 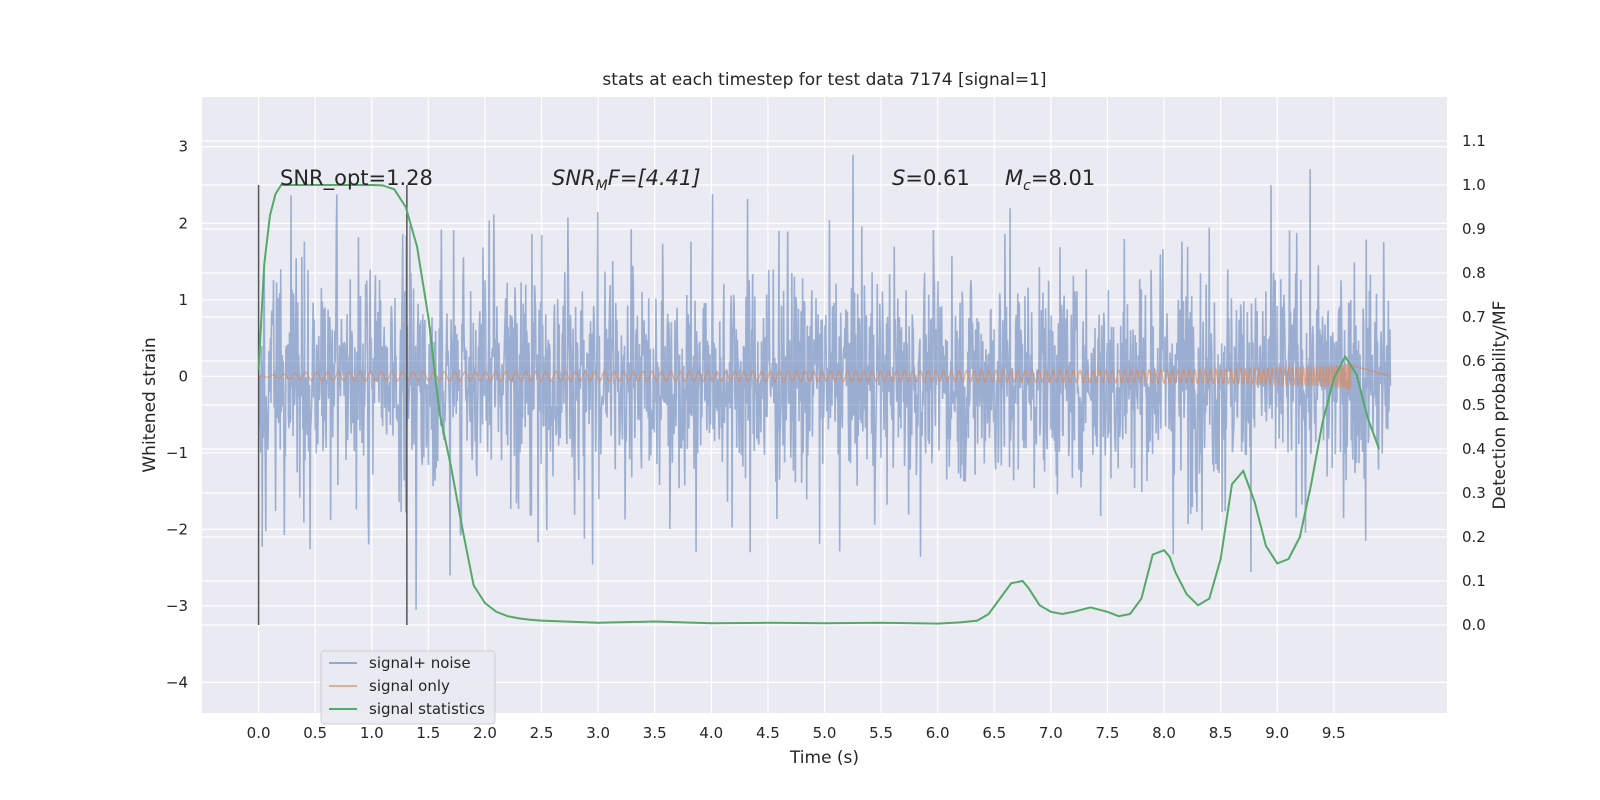 I want to click on y-tick-label: 3, so click(x=183, y=147).